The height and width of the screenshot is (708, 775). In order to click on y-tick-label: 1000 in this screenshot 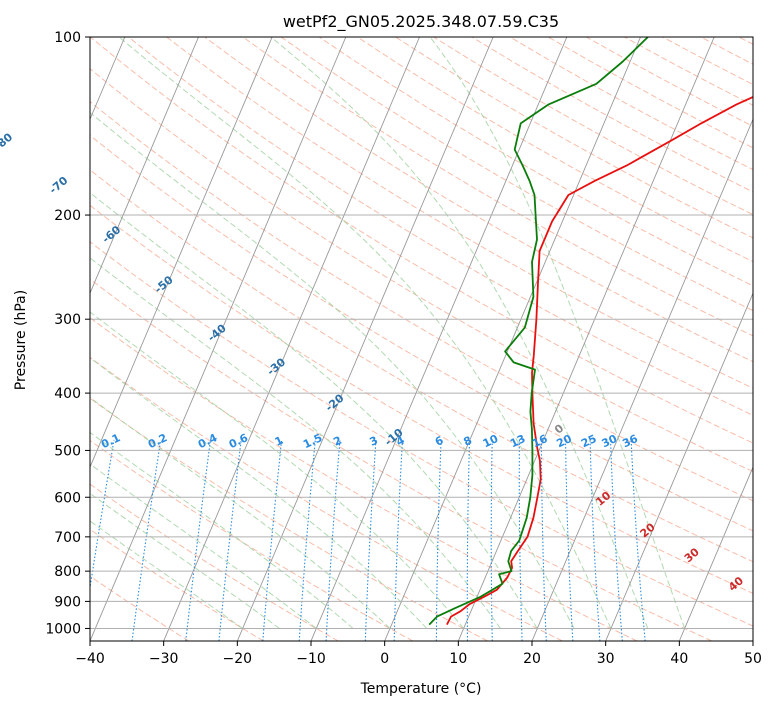, I will do `click(63, 629)`.